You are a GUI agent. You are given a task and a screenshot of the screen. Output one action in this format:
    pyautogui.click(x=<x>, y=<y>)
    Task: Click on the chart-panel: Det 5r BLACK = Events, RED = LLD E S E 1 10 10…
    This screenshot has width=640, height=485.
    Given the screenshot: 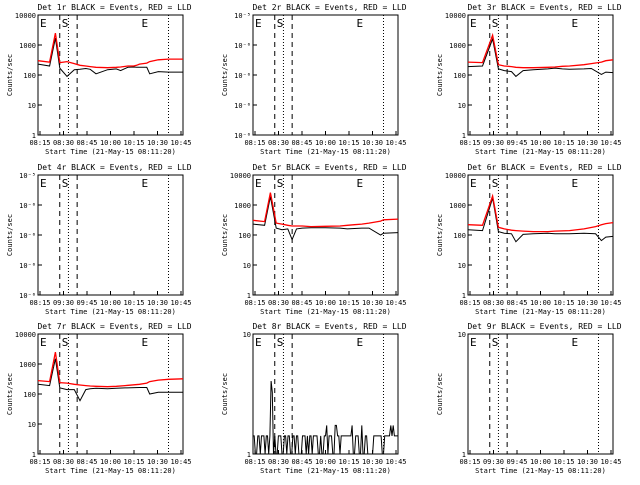 What is the action you would take?
    pyautogui.click(x=314, y=239)
    